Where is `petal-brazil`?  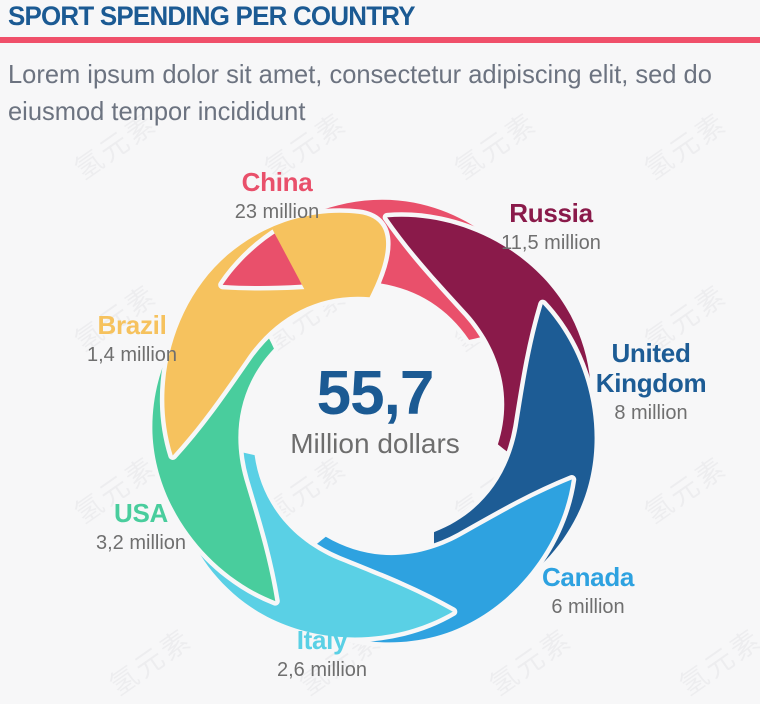
petal-brazil is located at coordinates (275, 334).